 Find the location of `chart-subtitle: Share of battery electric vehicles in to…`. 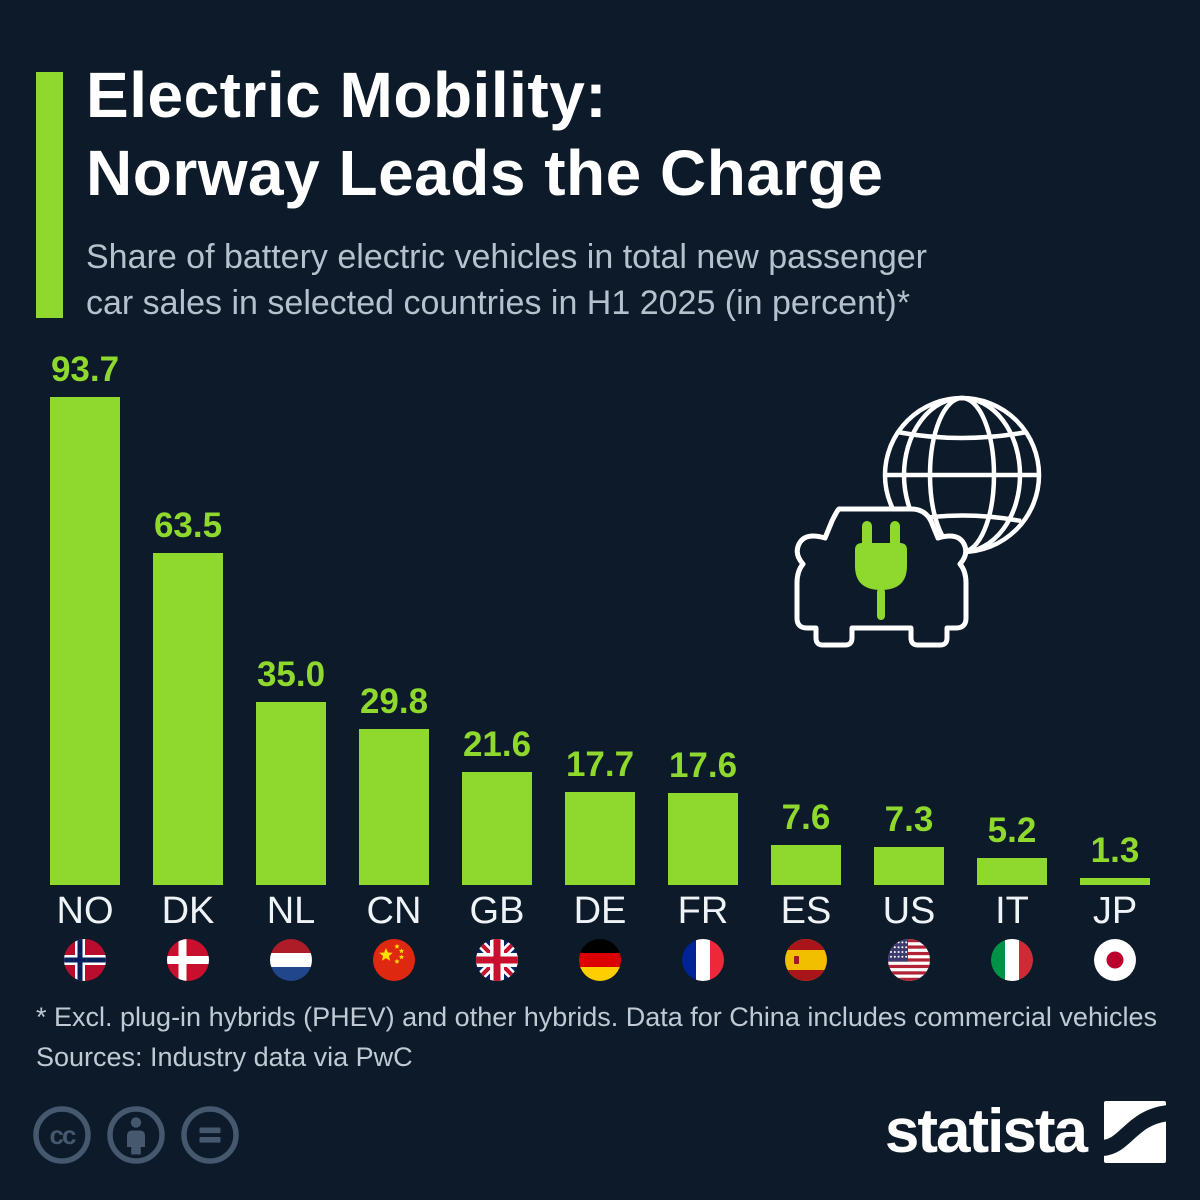

chart-subtitle: Share of battery electric vehicles in to… is located at coordinates (506, 280).